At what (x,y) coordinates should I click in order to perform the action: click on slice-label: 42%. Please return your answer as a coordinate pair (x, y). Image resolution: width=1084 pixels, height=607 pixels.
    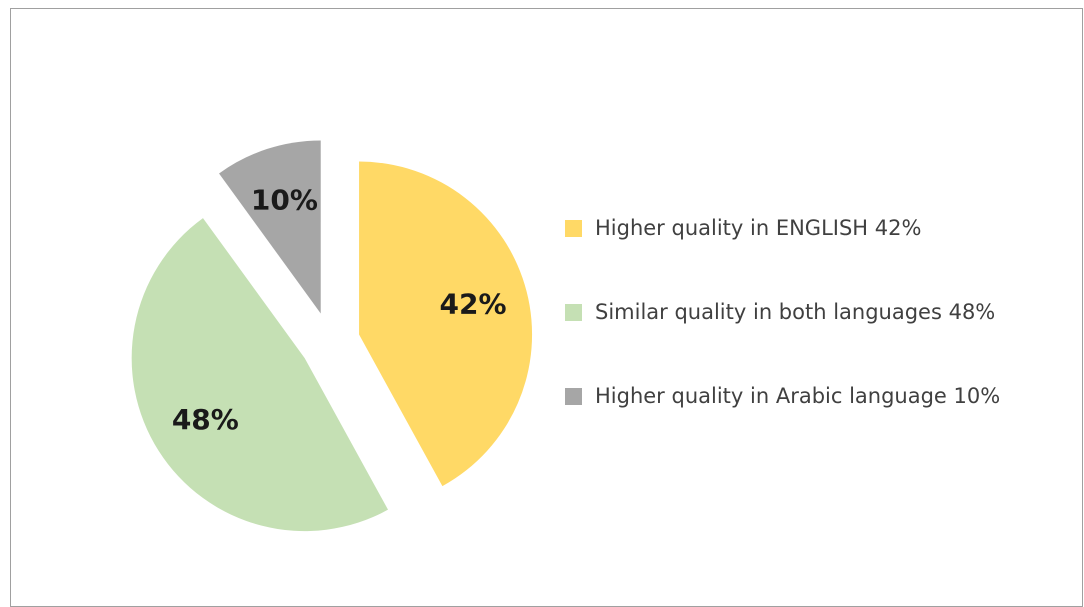
    Looking at the image, I should click on (472, 303).